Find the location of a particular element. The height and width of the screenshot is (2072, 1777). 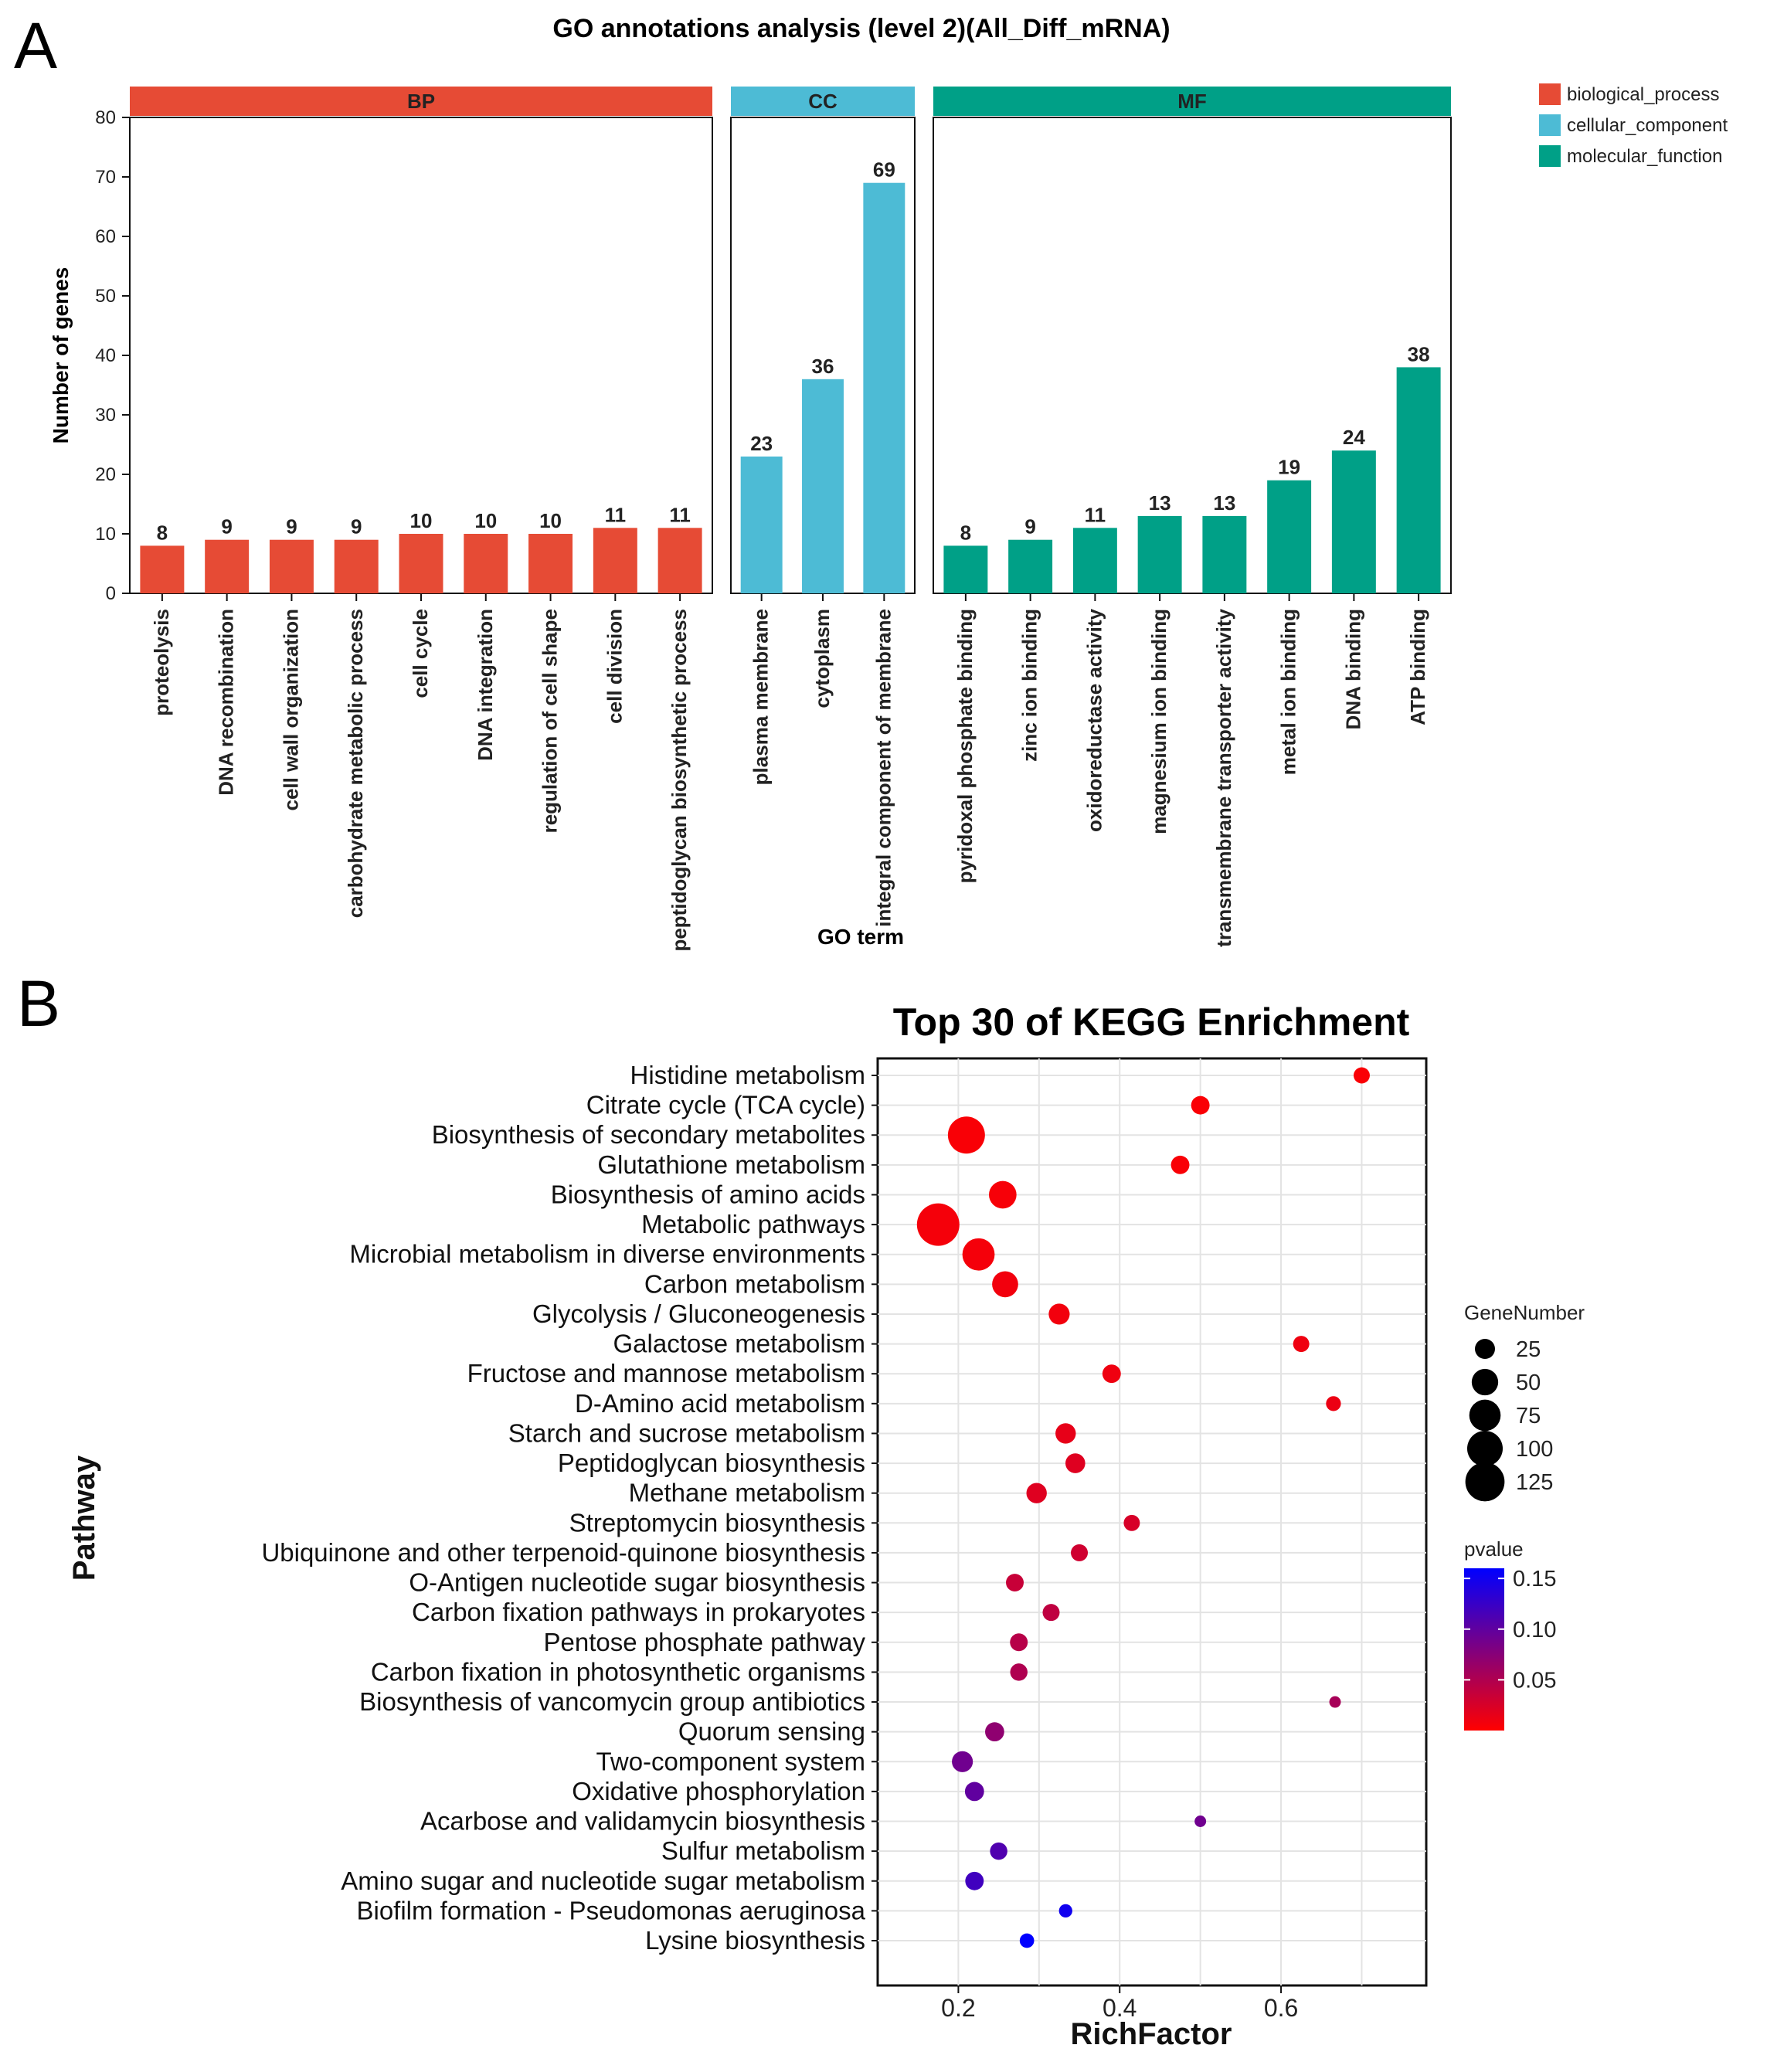

legend-swatch-mf is located at coordinates (1550, 156).